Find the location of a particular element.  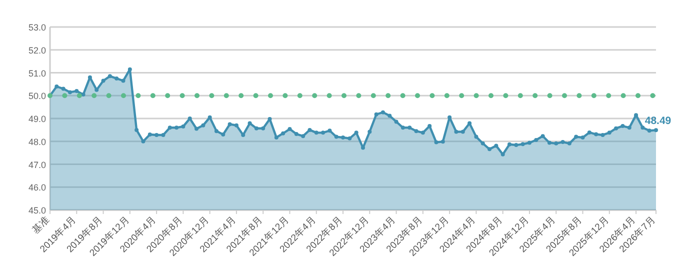

y-tick-label: 47.0 is located at coordinates (37, 165).